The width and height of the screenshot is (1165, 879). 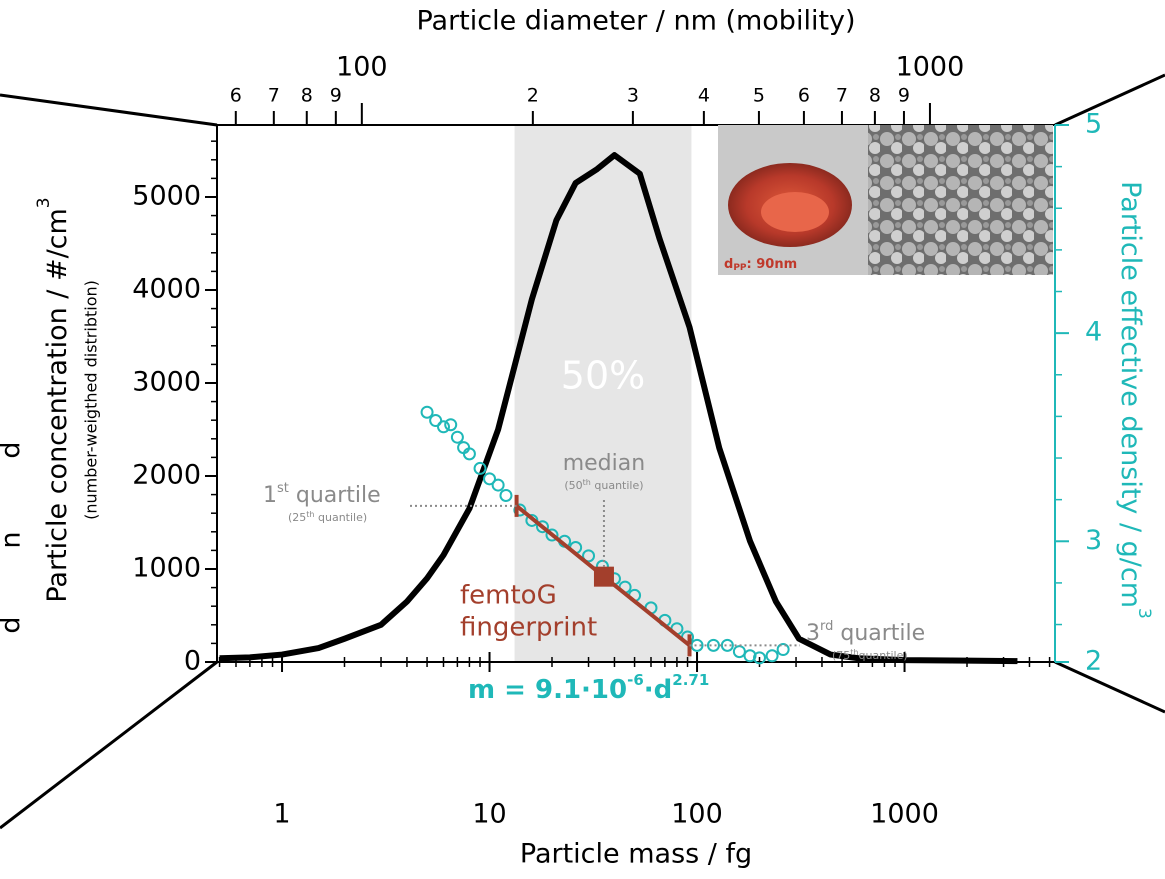 I want to click on q1-label-part: st, so click(x=283, y=488).